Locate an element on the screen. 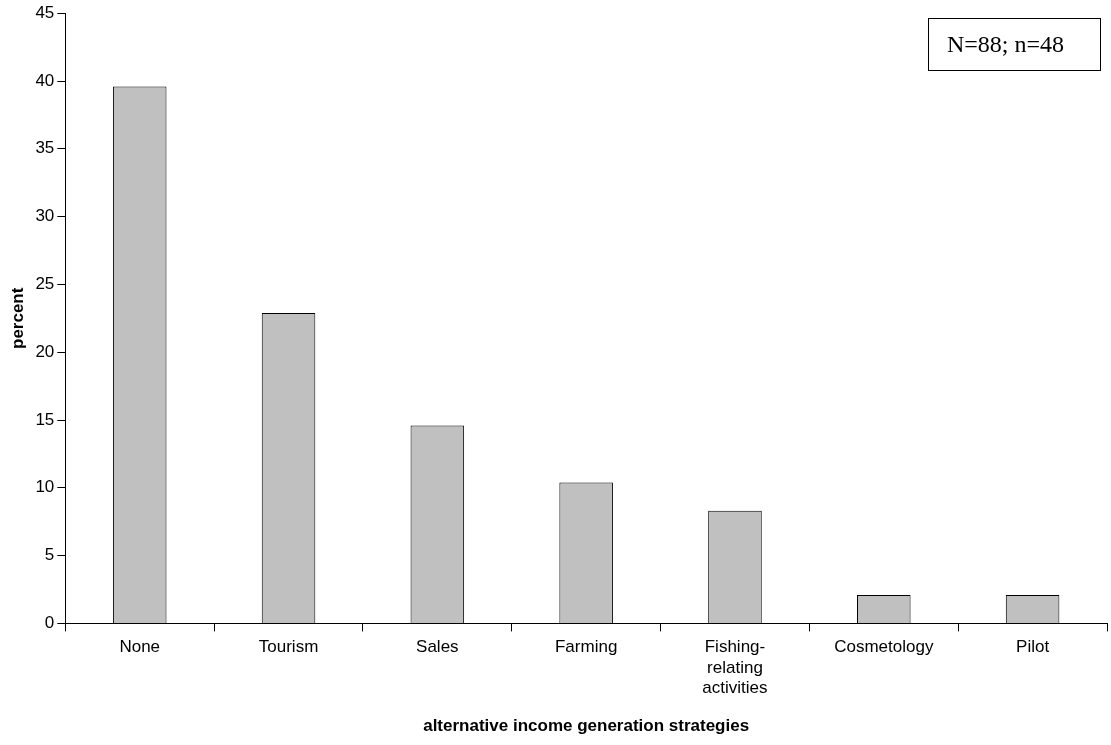 Image resolution: width=1111 pixels, height=745 pixels. x-tick-label: Sales is located at coordinates (437, 647).